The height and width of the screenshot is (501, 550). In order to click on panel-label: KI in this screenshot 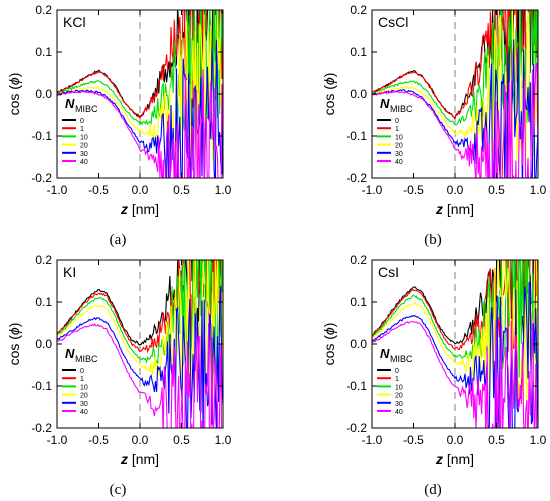, I will do `click(69, 272)`.